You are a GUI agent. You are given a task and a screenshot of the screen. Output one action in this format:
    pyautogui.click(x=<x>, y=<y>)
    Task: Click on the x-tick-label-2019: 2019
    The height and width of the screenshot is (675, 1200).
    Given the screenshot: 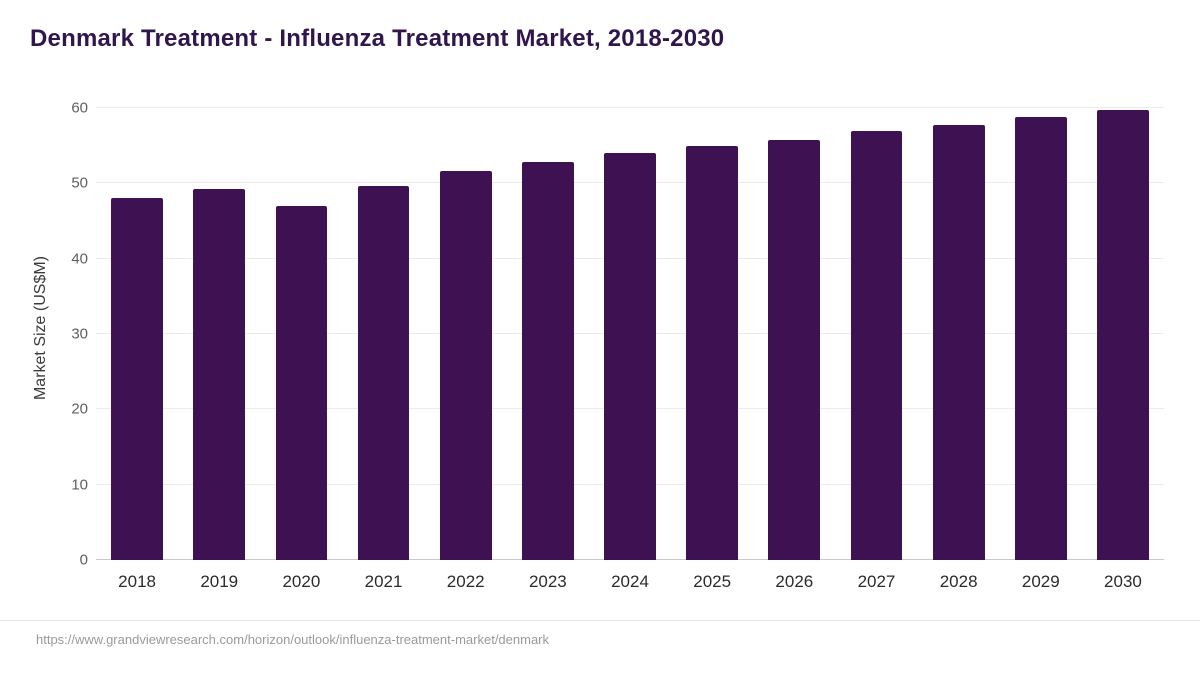 What is the action you would take?
    pyautogui.click(x=219, y=581)
    